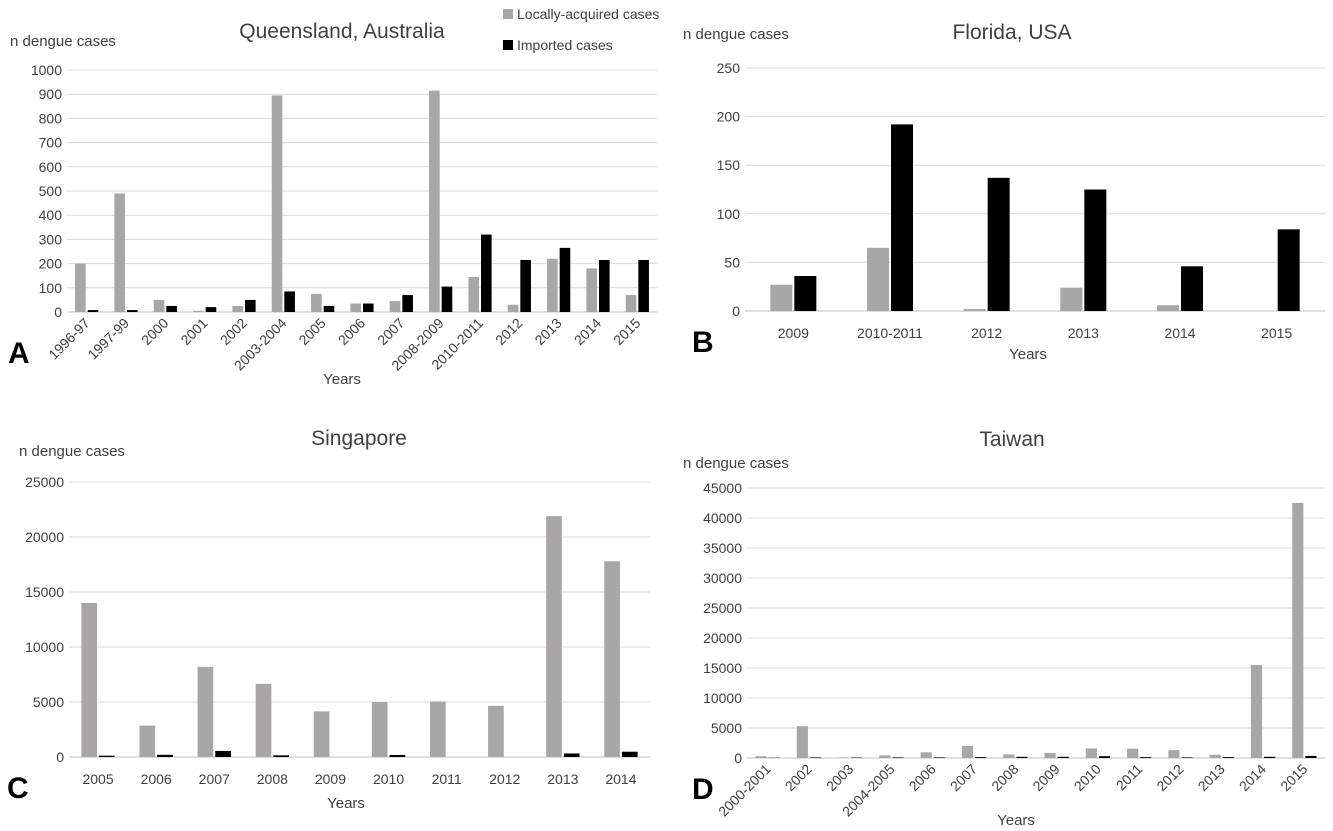 This screenshot has width=1333, height=831. What do you see at coordinates (839, 777) in the screenshot?
I see `x-tick-label: 2003` at bounding box center [839, 777].